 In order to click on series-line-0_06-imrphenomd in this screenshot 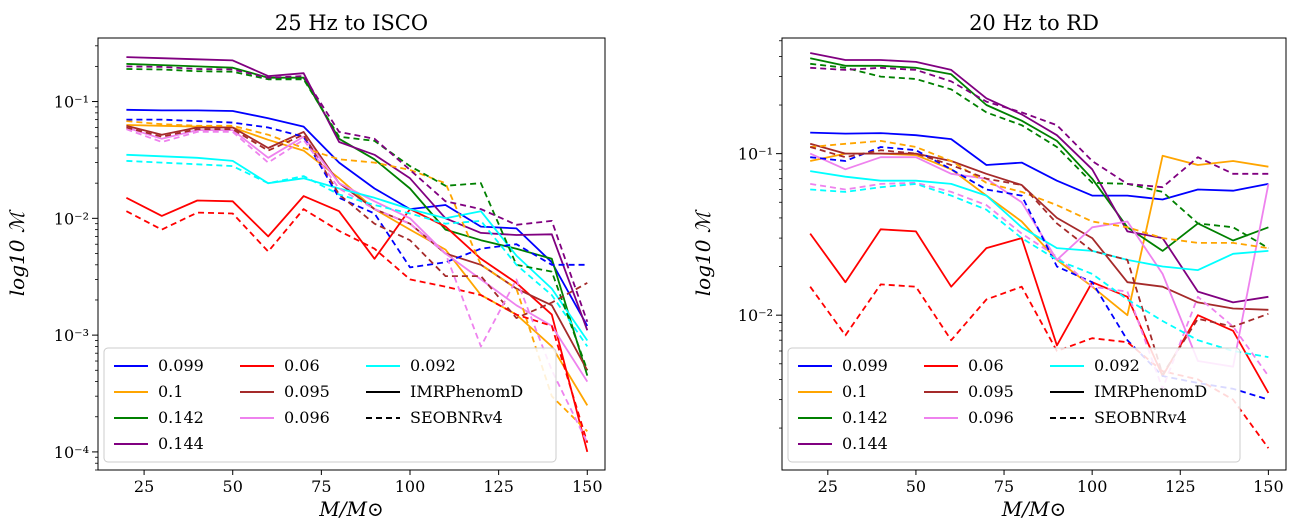, I will do `click(1039, 311)`.